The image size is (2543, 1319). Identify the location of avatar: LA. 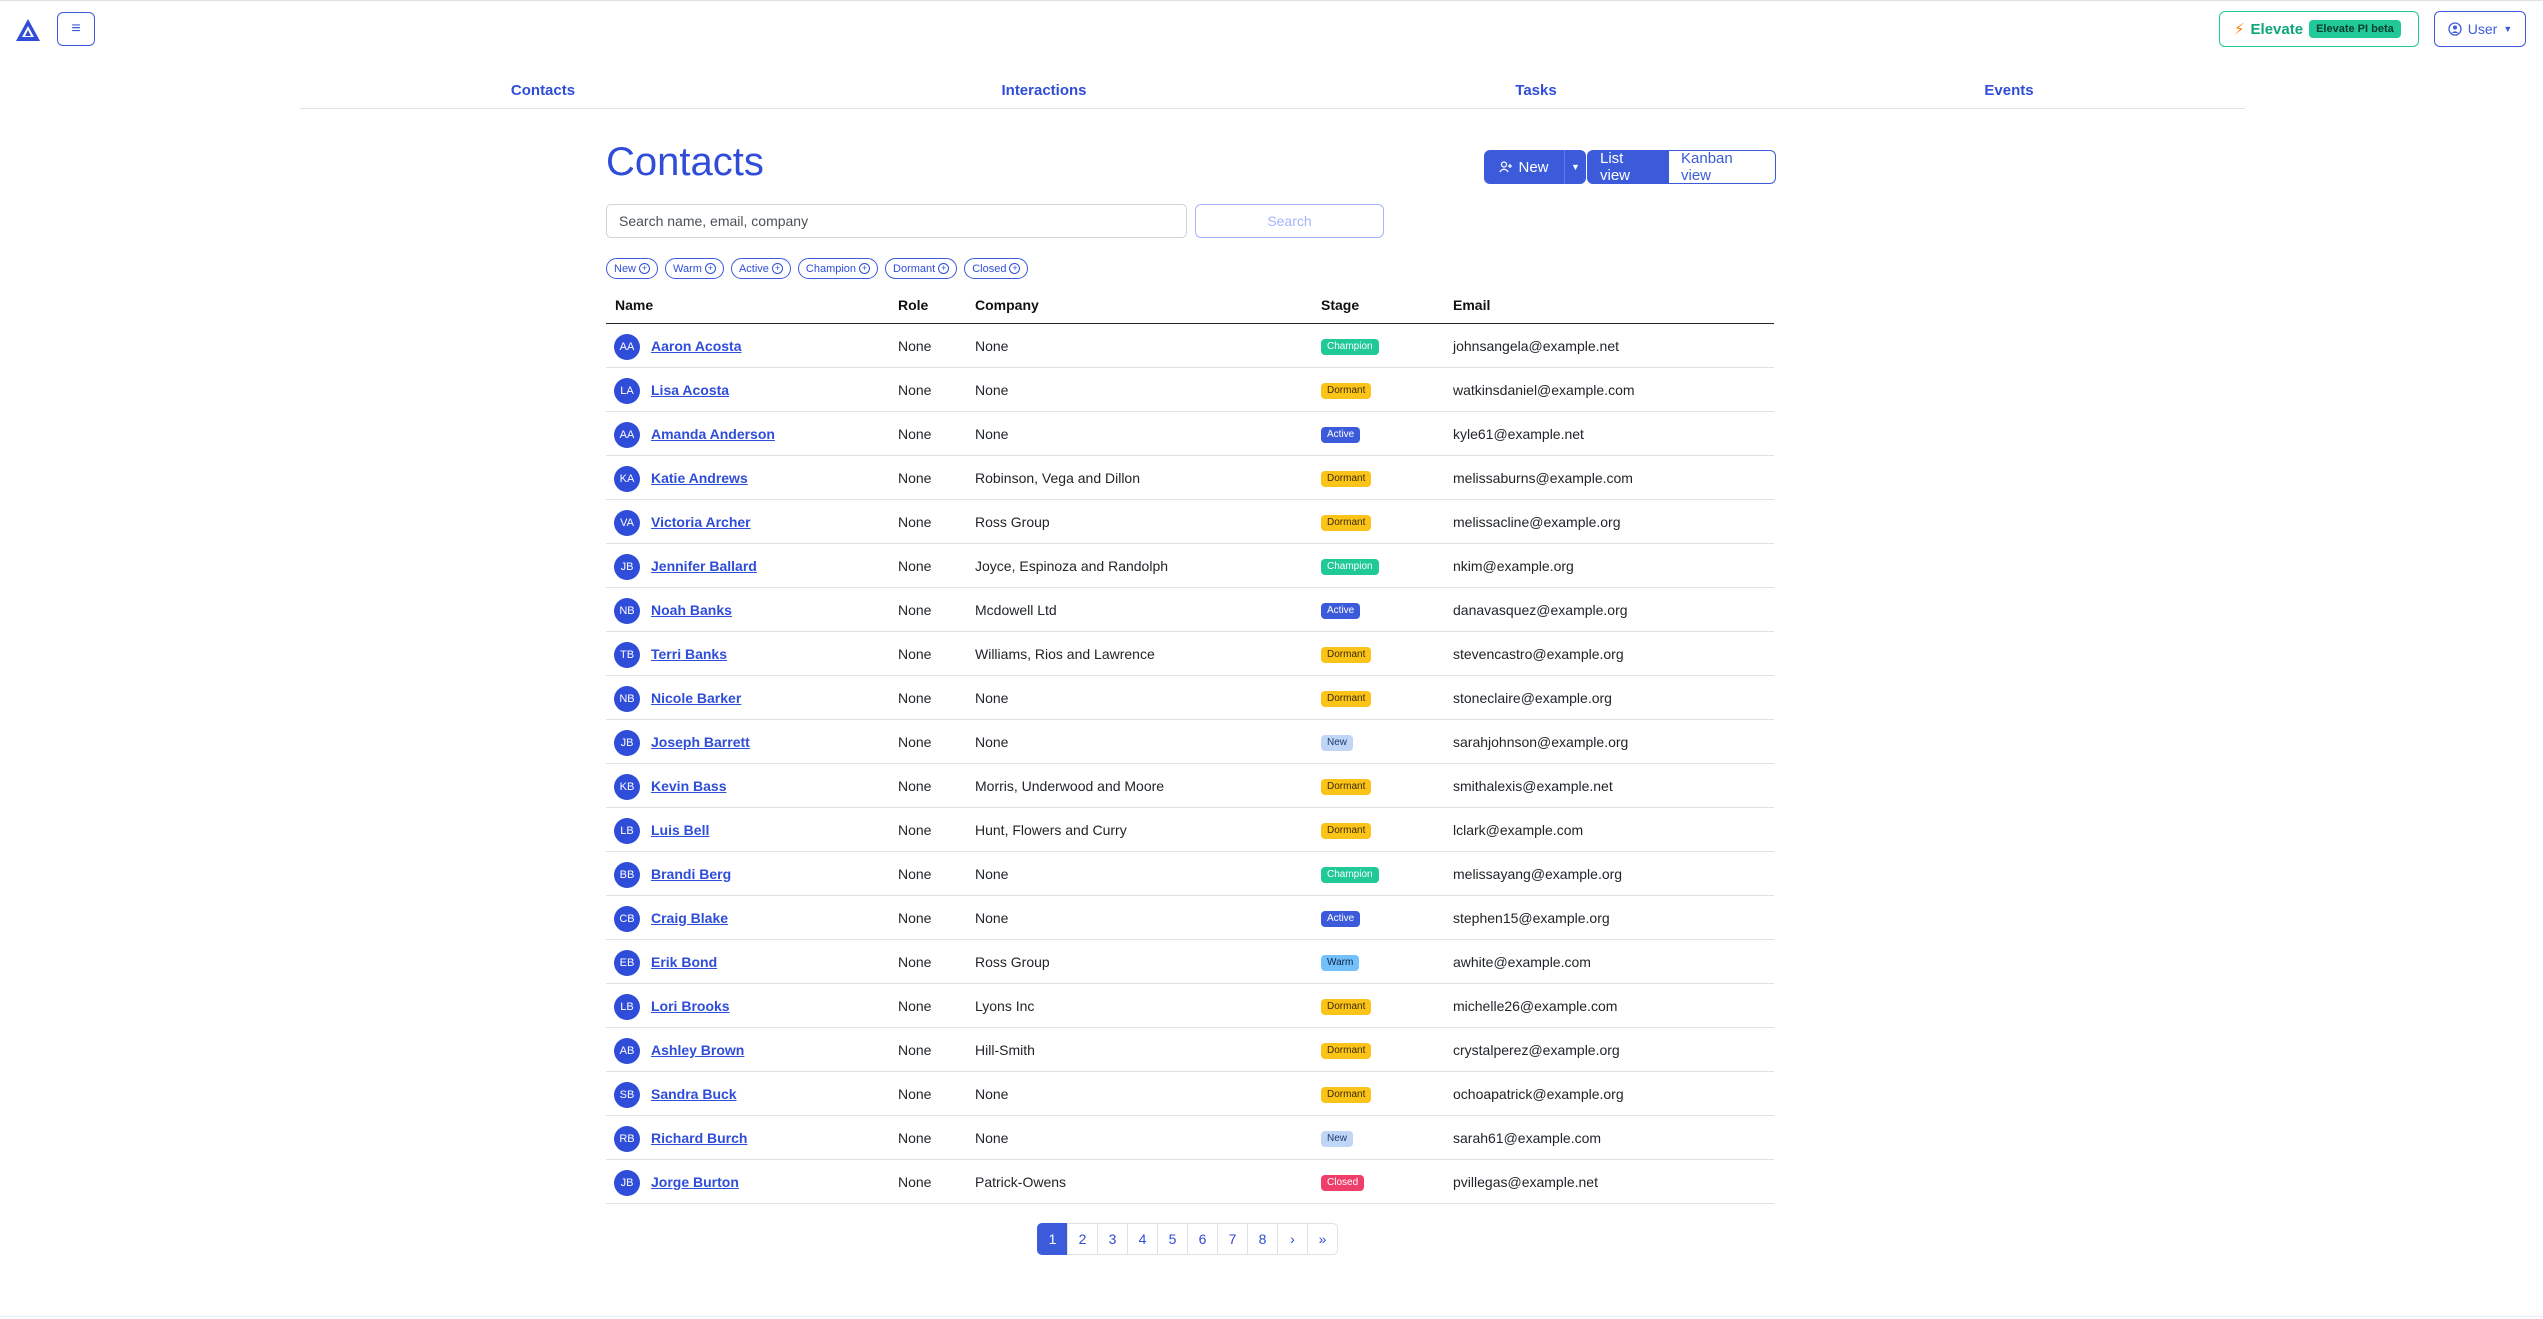
(627, 391).